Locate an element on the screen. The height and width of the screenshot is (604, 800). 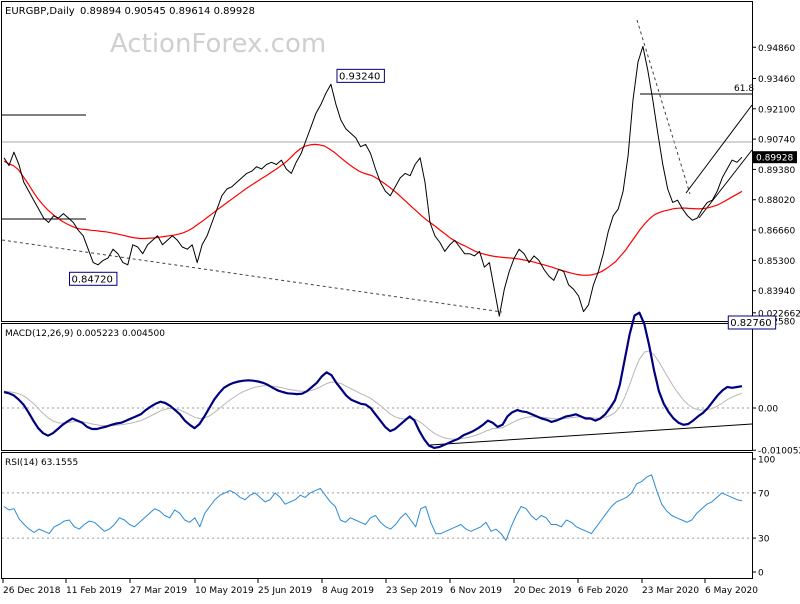
price-axis-tick-label: 0.82580 is located at coordinates (776, 323).